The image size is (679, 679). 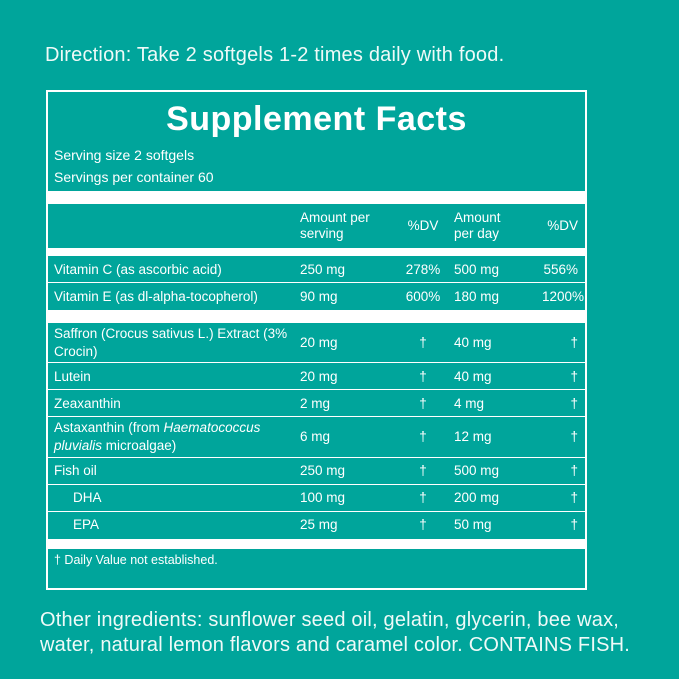 What do you see at coordinates (469, 403) in the screenshot?
I see `amount-per-day-value: 4 mg` at bounding box center [469, 403].